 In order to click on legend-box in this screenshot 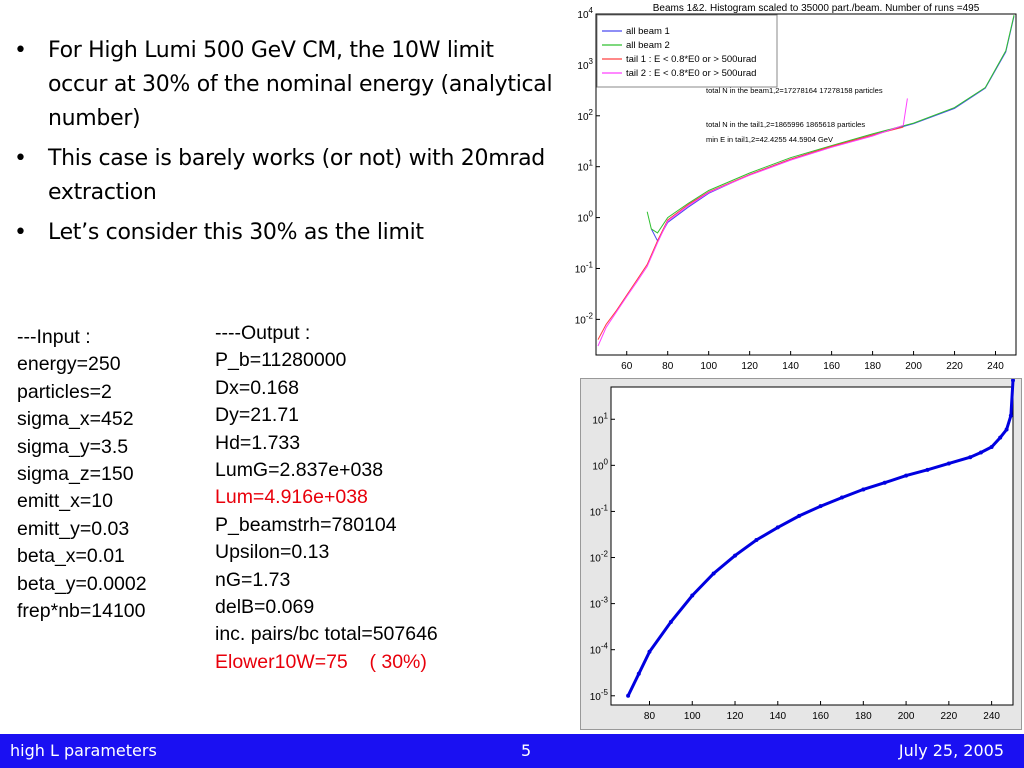, I will do `click(687, 51)`.